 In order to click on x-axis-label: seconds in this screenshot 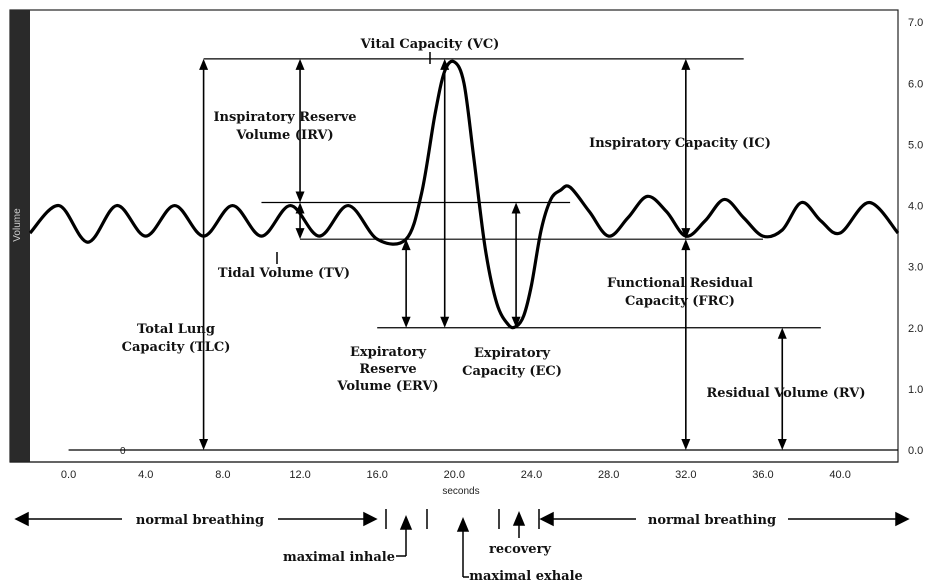, I will do `click(460, 491)`.